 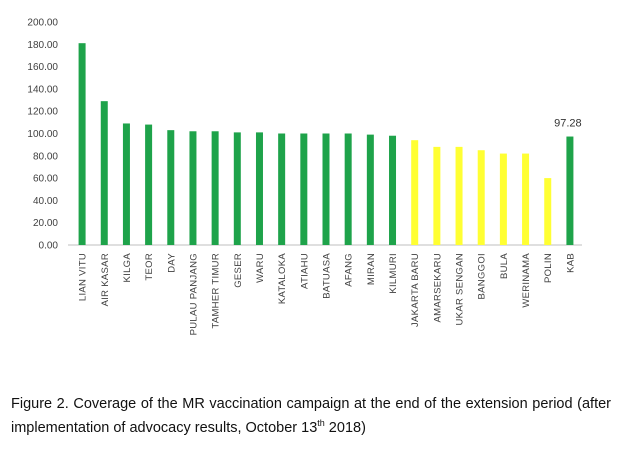 What do you see at coordinates (105, 279) in the screenshot?
I see `category-label: AIR KASAR` at bounding box center [105, 279].